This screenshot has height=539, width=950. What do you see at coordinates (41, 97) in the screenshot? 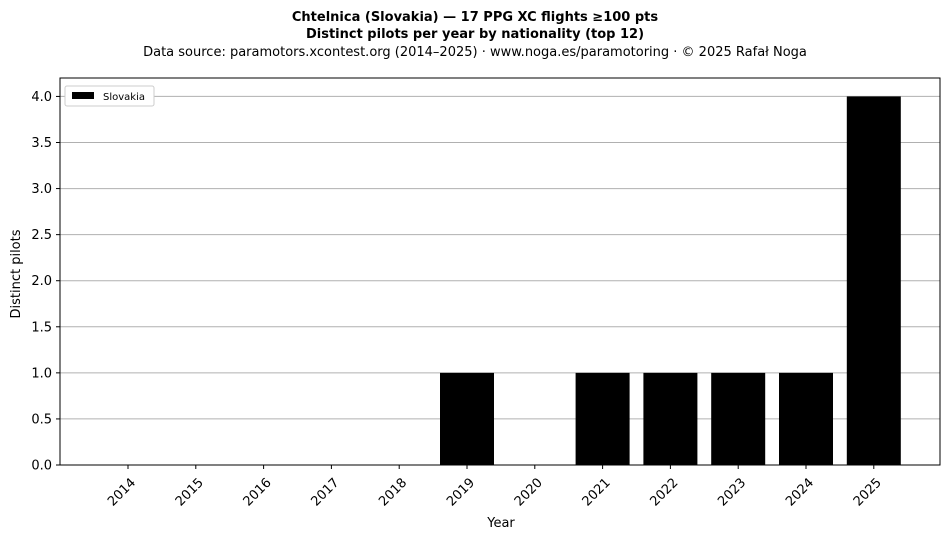
I see `y-tick-label: 4.0` at bounding box center [41, 97].